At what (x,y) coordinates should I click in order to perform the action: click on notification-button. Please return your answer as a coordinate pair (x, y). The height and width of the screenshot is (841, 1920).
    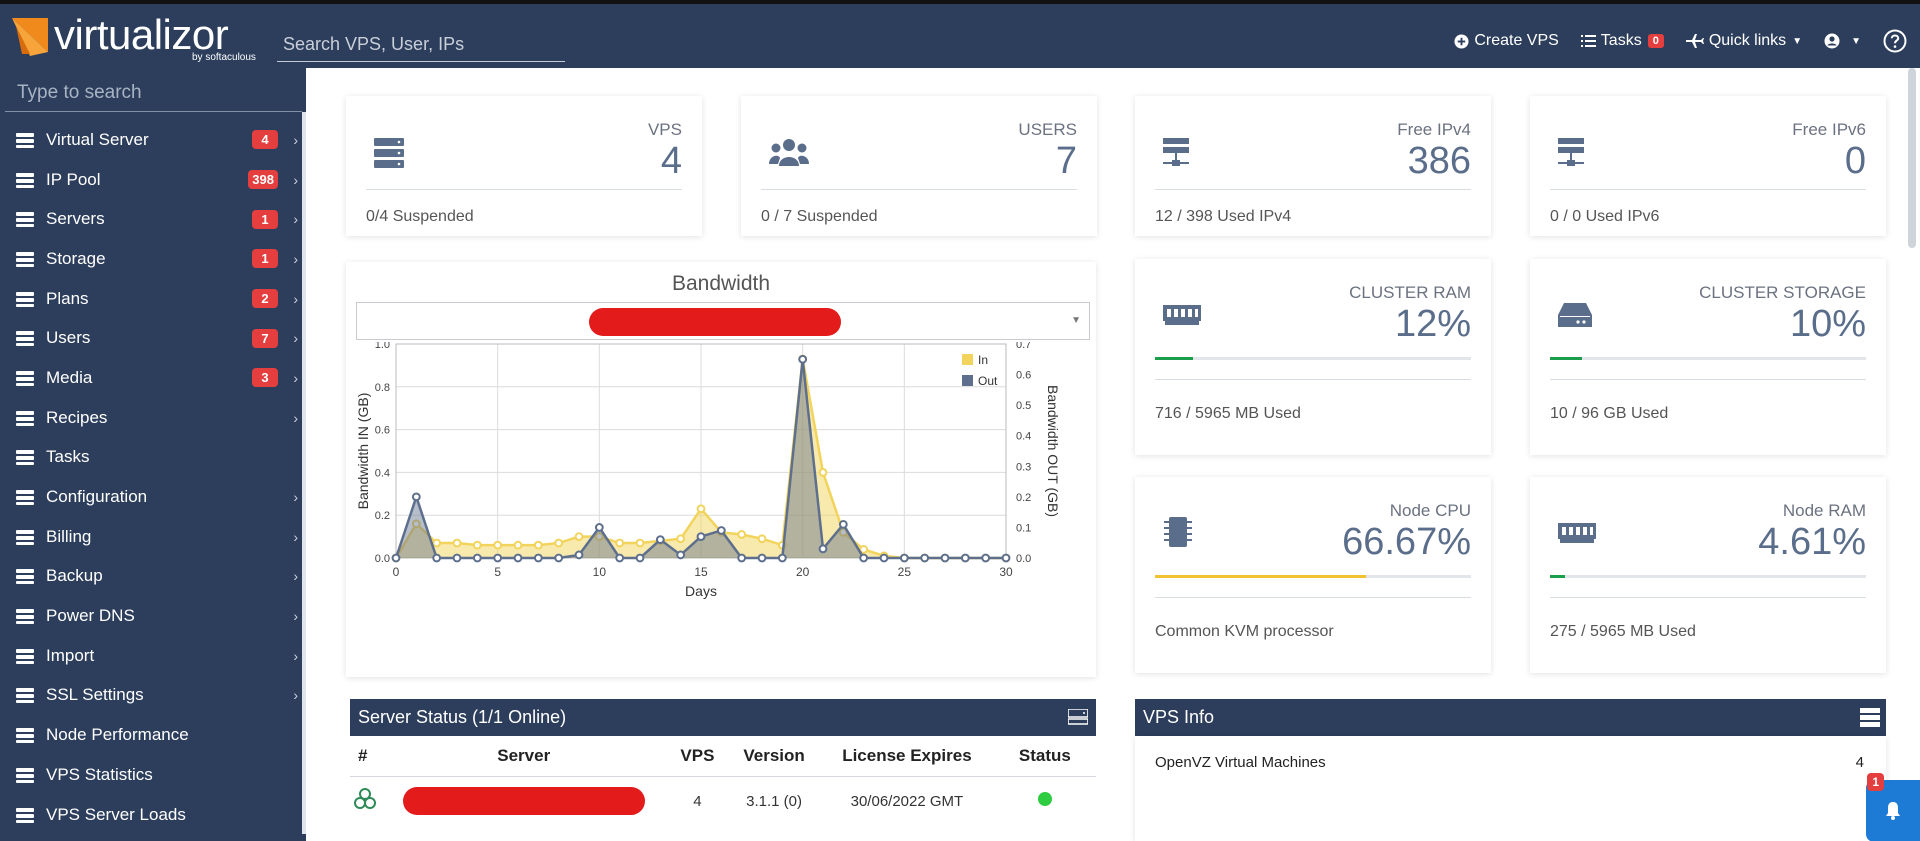
    Looking at the image, I should click on (1893, 810).